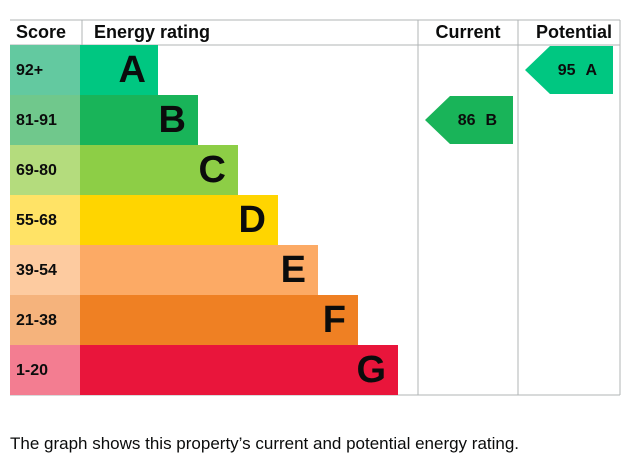 Image resolution: width=621 pixels, height=476 pixels. What do you see at coordinates (36, 270) in the screenshot?
I see `score-label: 39-54` at bounding box center [36, 270].